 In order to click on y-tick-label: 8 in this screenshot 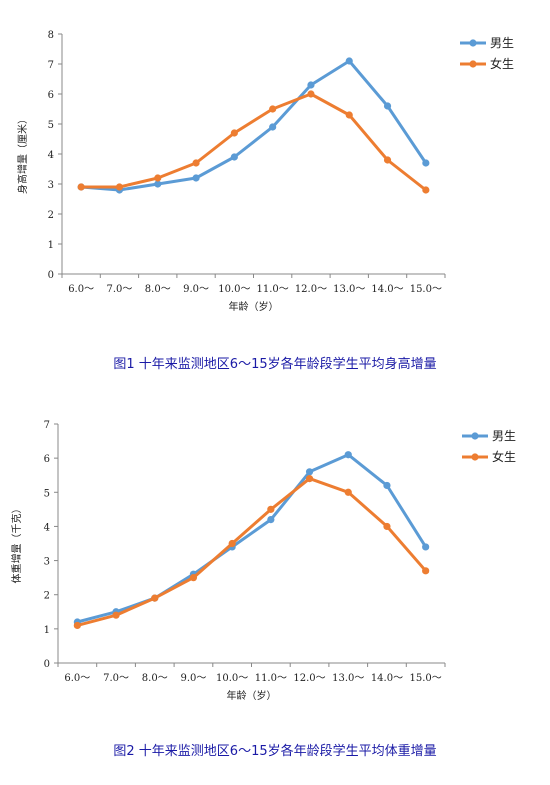, I will do `click(51, 35)`.